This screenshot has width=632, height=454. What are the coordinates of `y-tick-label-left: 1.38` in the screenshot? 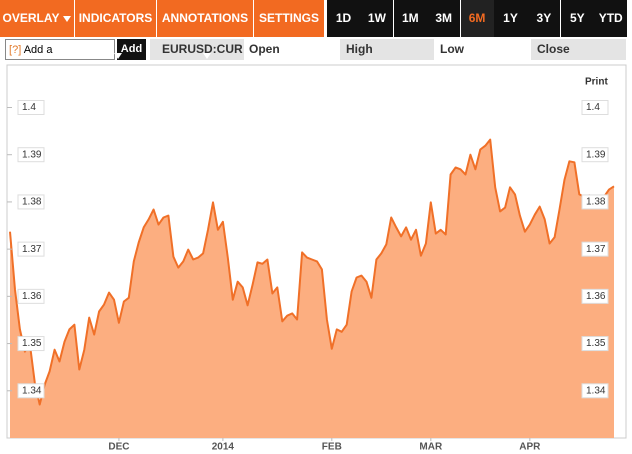 It's located at (32, 202).